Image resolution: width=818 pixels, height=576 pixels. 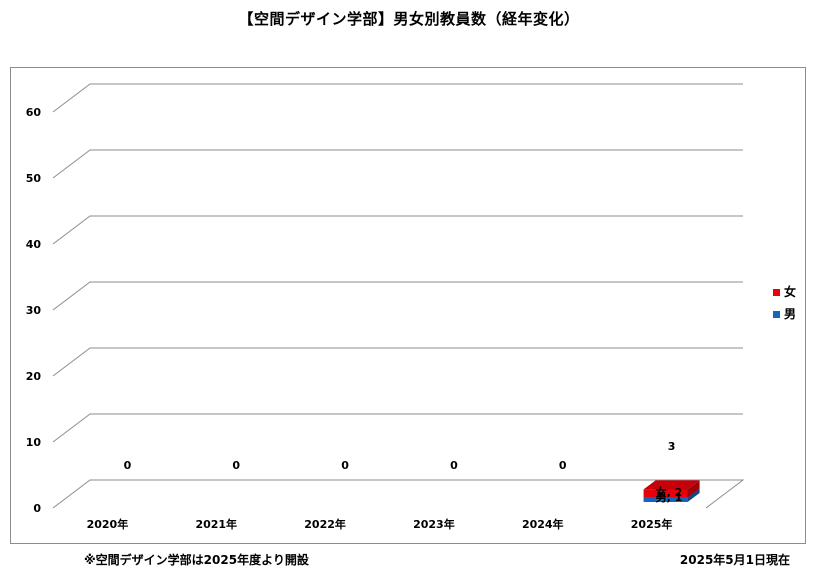 What do you see at coordinates (216, 524) in the screenshot?
I see `x-tick-label: 2021年` at bounding box center [216, 524].